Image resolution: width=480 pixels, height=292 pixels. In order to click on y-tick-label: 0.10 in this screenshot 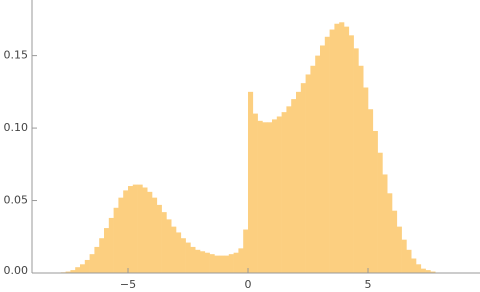, I will do `click(16, 127)`.